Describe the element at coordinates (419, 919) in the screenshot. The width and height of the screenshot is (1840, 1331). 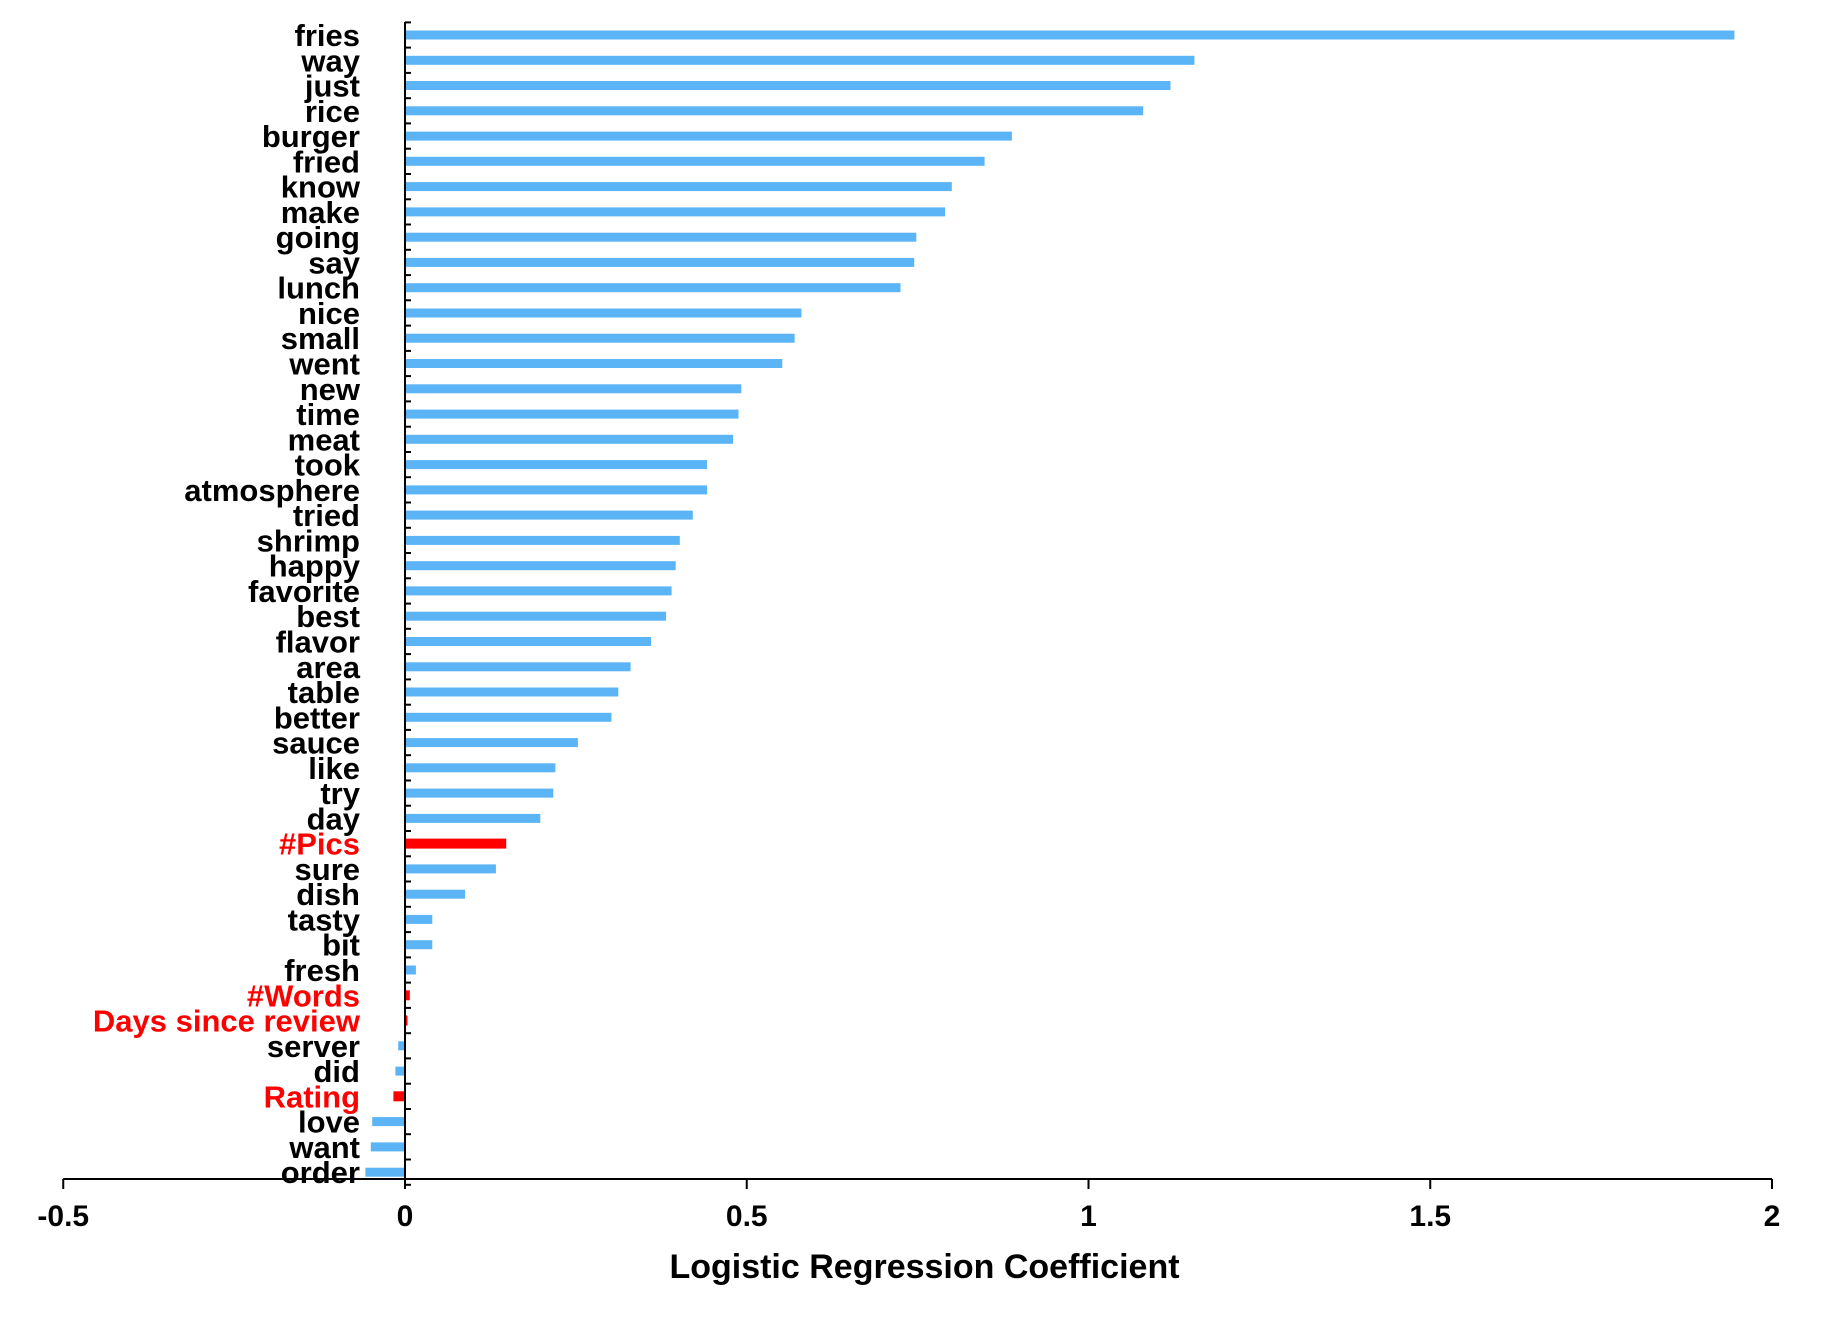
I see `bar-tasty` at that location.